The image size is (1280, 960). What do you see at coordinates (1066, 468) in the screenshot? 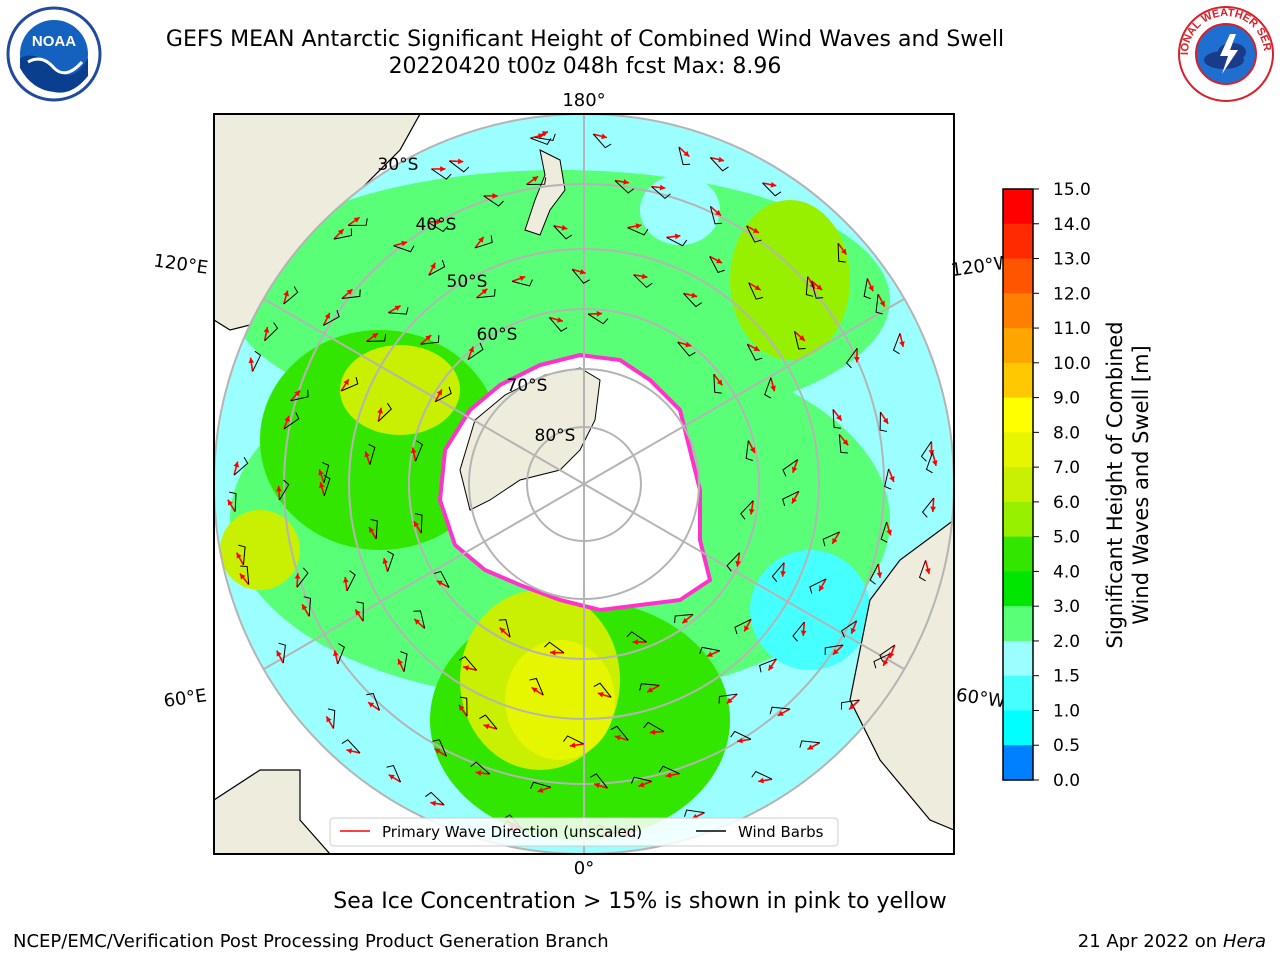
I see `colorbar-tick-label: 7.0` at bounding box center [1066, 468].